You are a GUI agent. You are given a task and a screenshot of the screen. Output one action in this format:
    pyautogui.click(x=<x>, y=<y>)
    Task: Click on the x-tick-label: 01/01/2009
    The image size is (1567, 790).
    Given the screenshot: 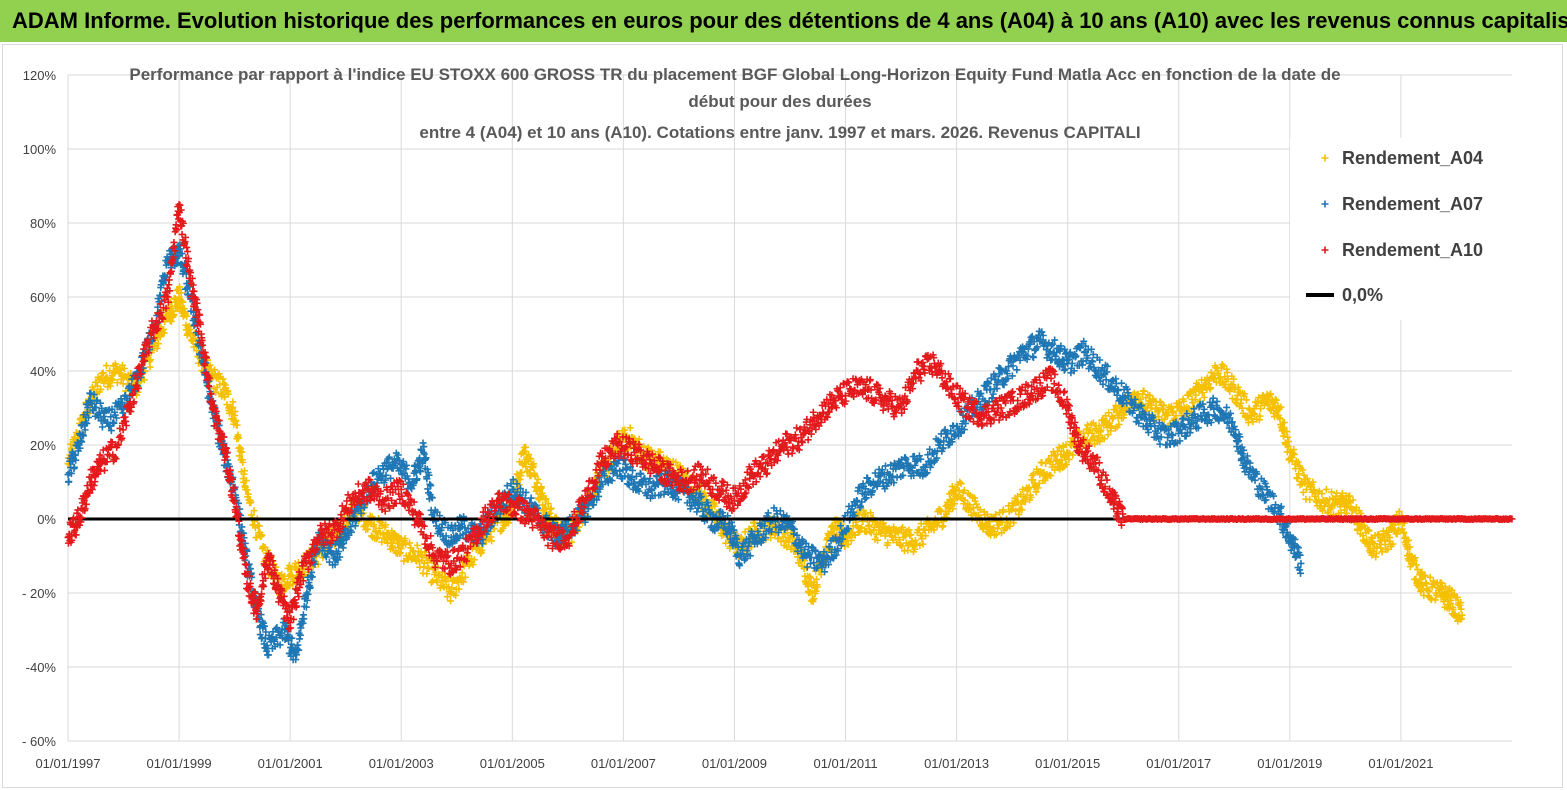 What is the action you would take?
    pyautogui.click(x=734, y=763)
    